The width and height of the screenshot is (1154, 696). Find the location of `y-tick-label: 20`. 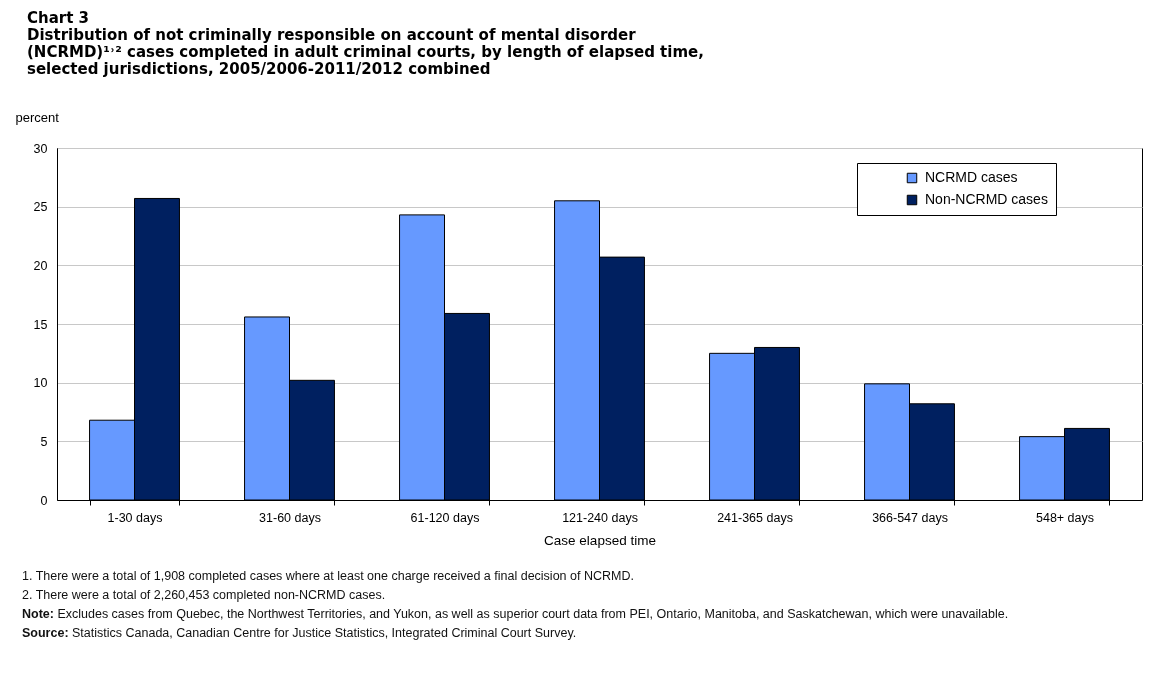

y-tick-label: 20 is located at coordinates (40, 265).